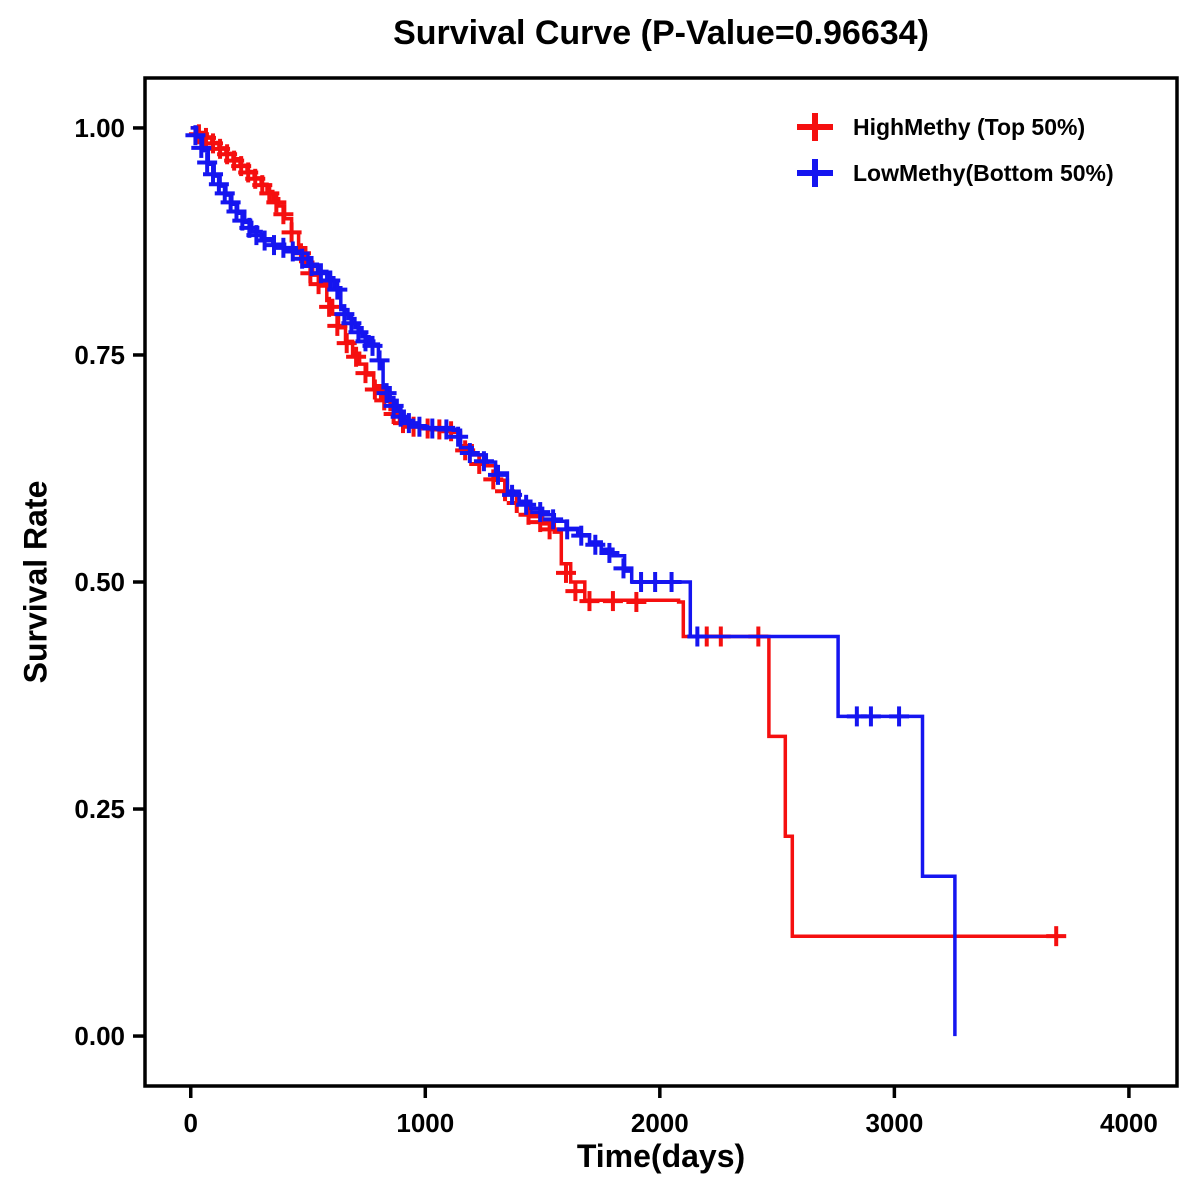  Describe the element at coordinates (99, 1036) in the screenshot. I see `y-tick-label: 0.00` at that location.